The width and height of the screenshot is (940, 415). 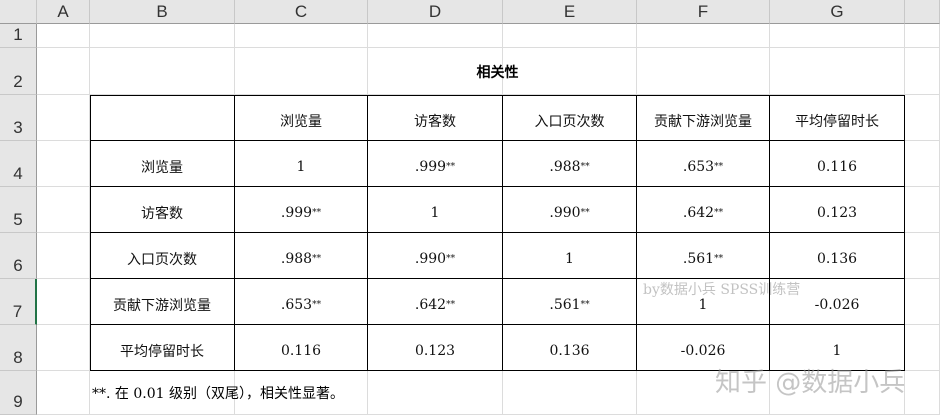 What do you see at coordinates (162, 164) in the screenshot?
I see `table-cell: 浏览量` at bounding box center [162, 164].